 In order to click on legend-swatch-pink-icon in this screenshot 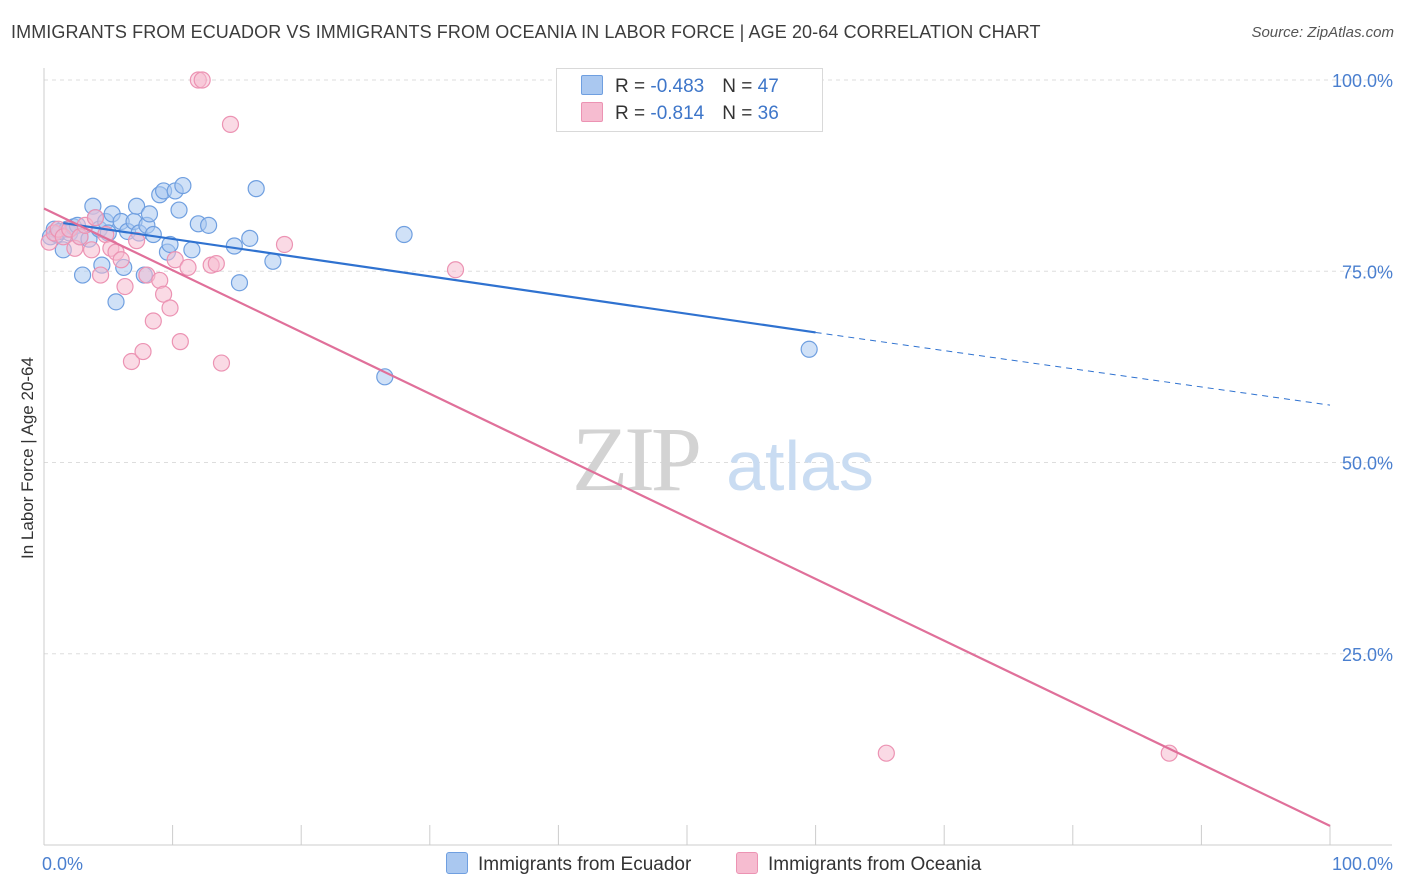, I will do `click(592, 112)`.